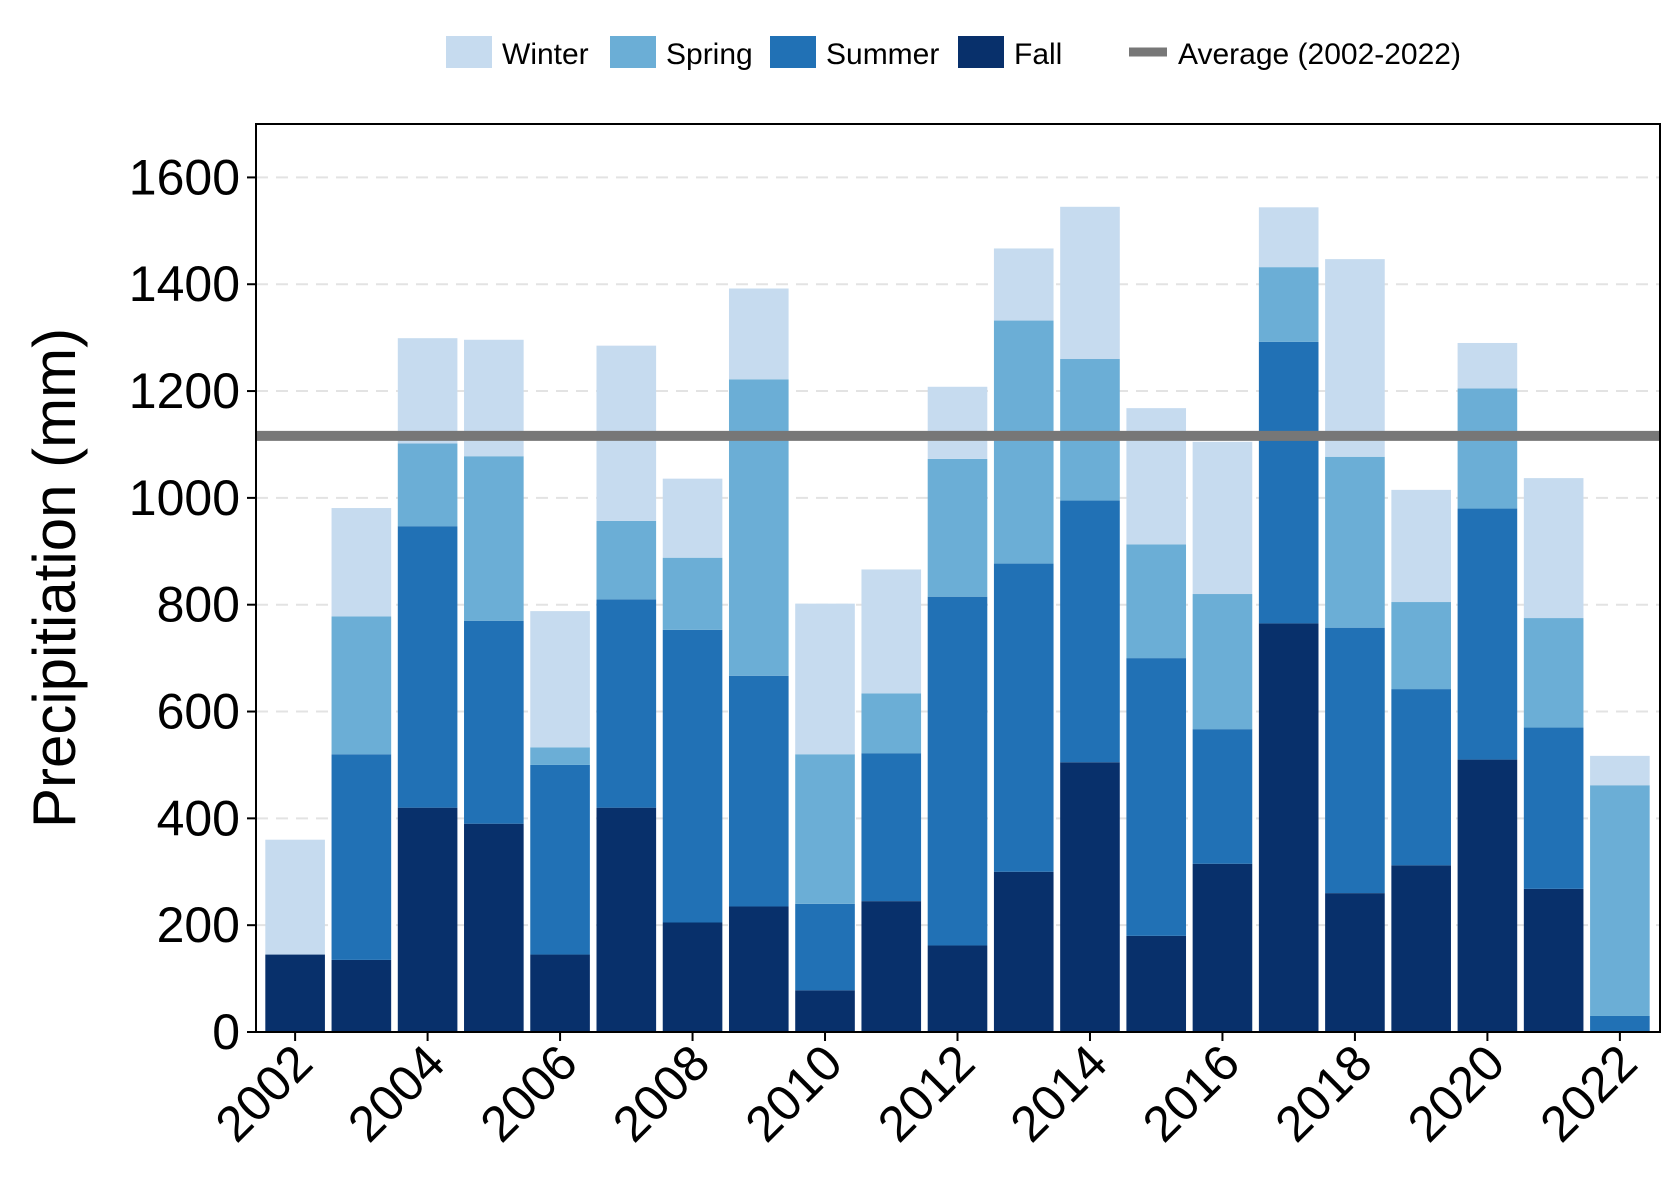 The image size is (1680, 1200). I want to click on legend-label-fall: Fall, so click(1038, 54).